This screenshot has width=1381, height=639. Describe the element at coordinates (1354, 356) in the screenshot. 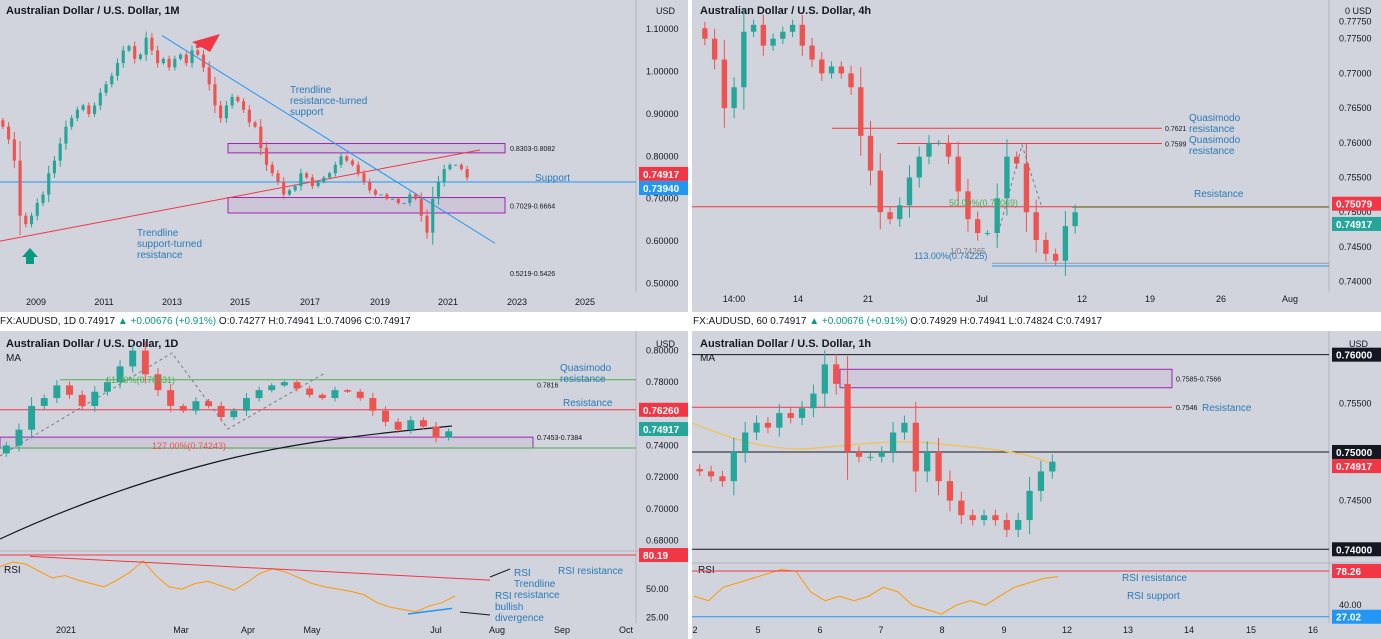

I see `hourly-price-label: 0.76000` at that location.